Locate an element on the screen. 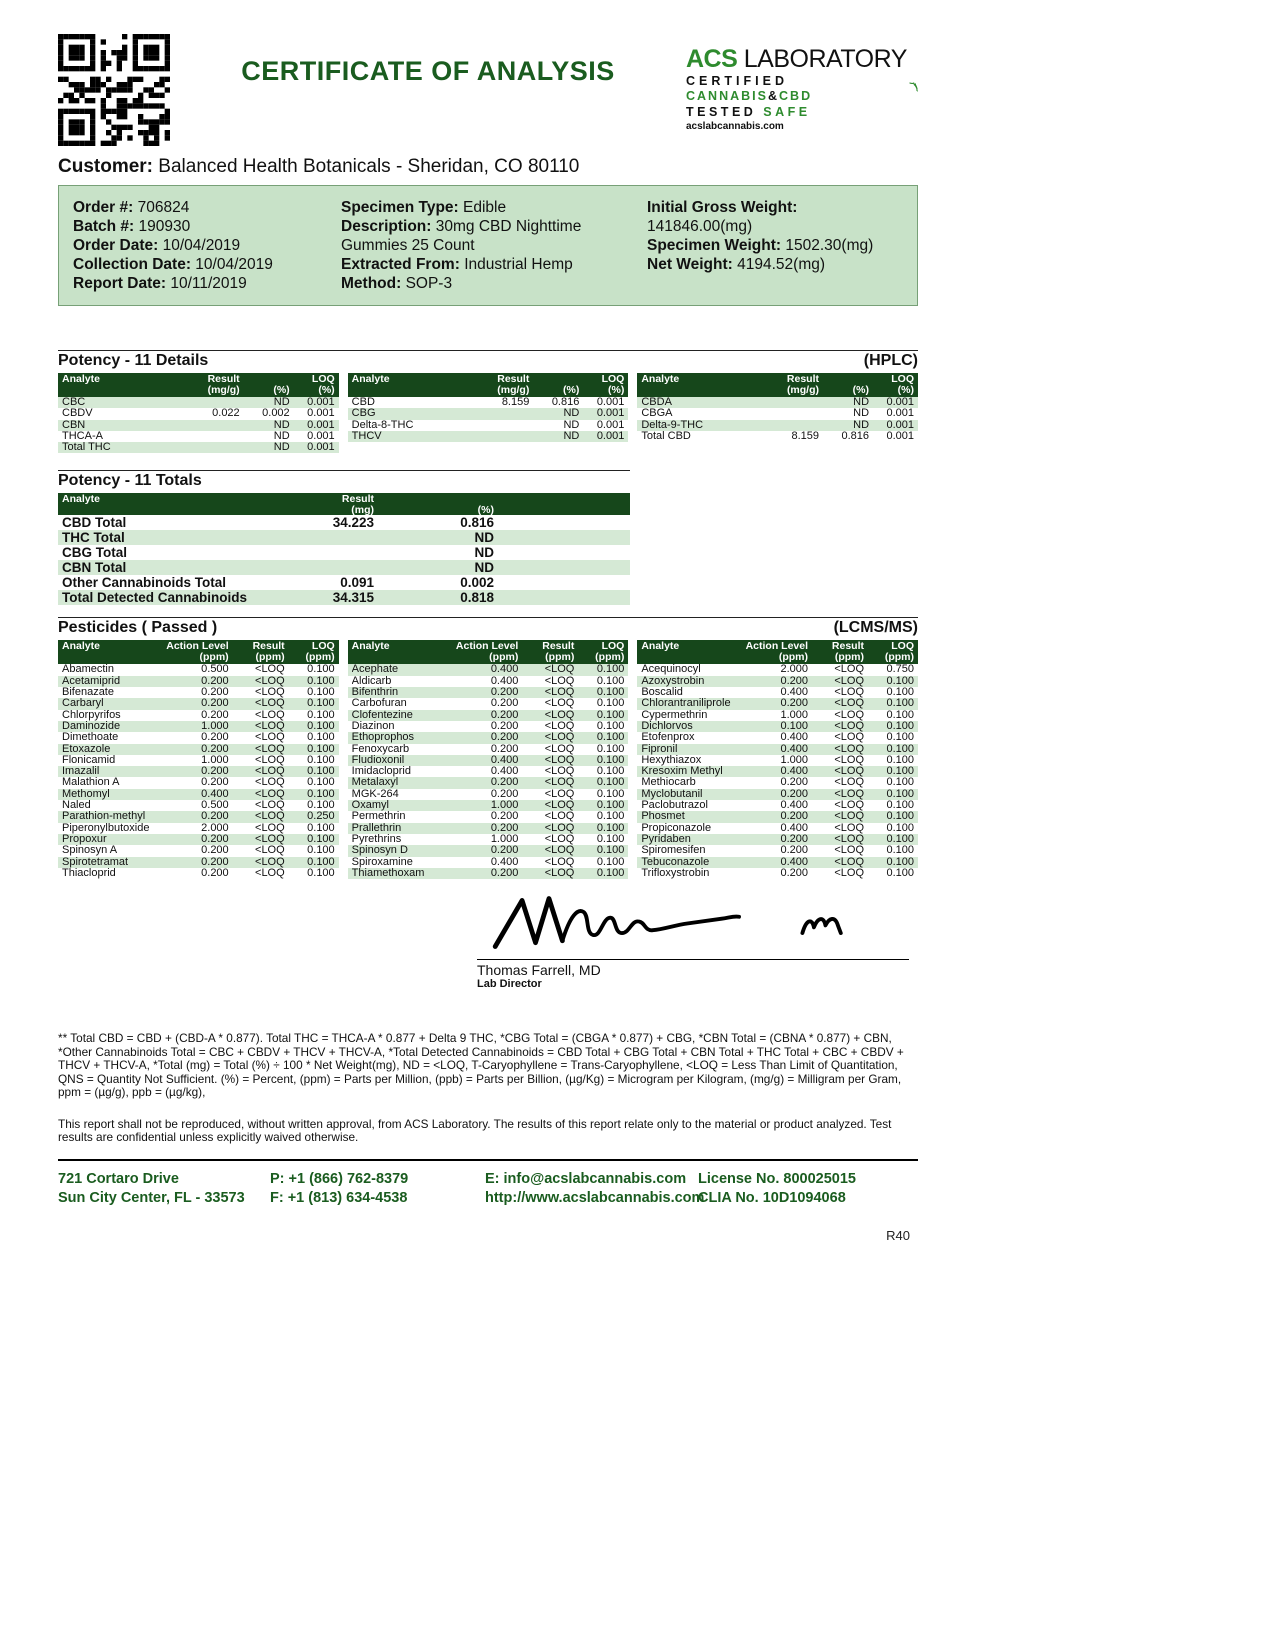 The height and width of the screenshot is (1650, 1275). florida-state-icon is located at coordinates (913, 87).